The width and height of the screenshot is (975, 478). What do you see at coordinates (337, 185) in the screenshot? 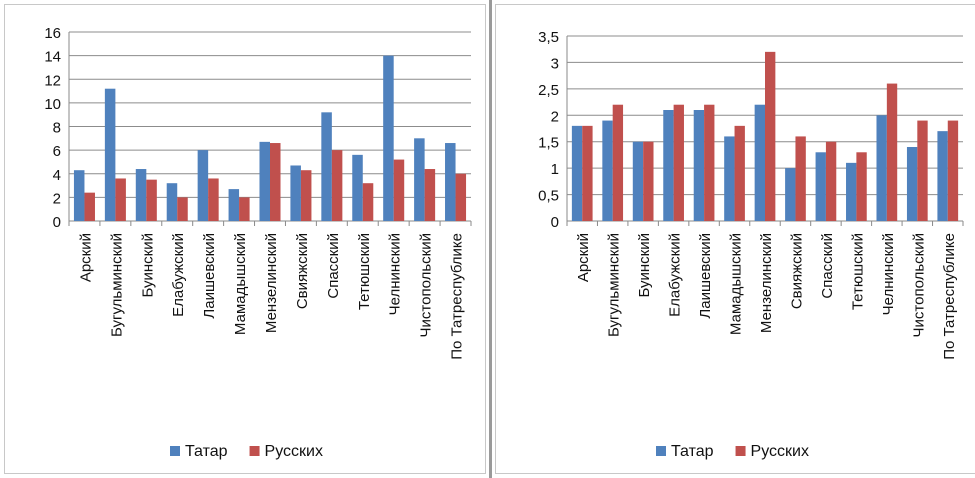
I see `bar-русских-9` at bounding box center [337, 185].